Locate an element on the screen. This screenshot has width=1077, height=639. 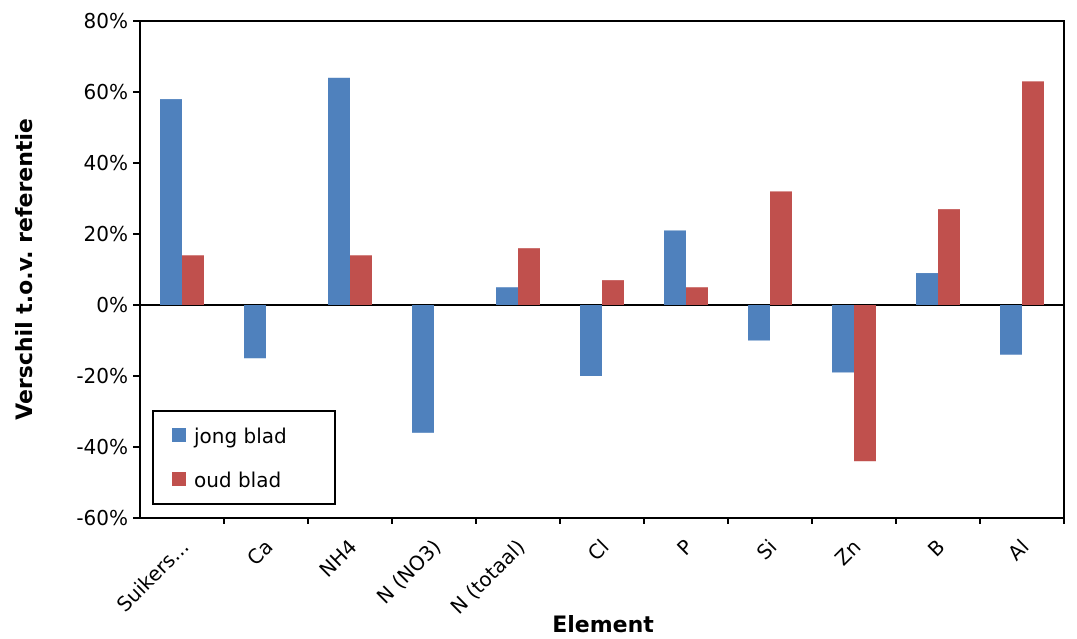
y-tick-label: -20% is located at coordinates (102, 376).